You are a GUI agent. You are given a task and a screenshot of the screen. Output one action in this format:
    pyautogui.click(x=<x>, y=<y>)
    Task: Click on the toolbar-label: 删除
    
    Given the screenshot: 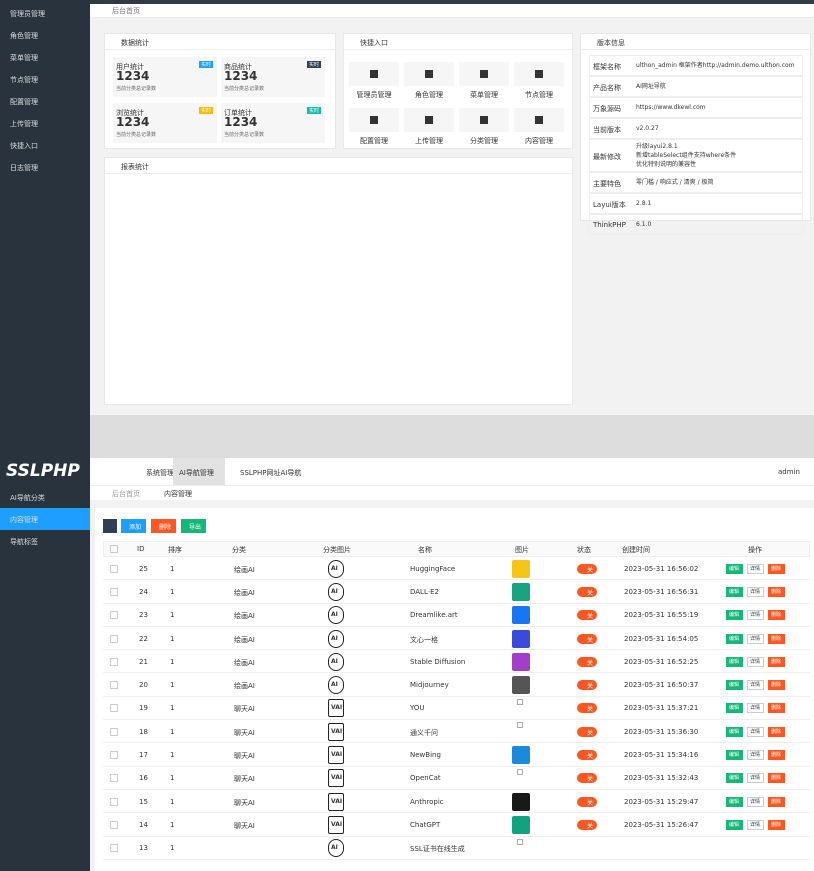 What is the action you would take?
    pyautogui.click(x=165, y=527)
    